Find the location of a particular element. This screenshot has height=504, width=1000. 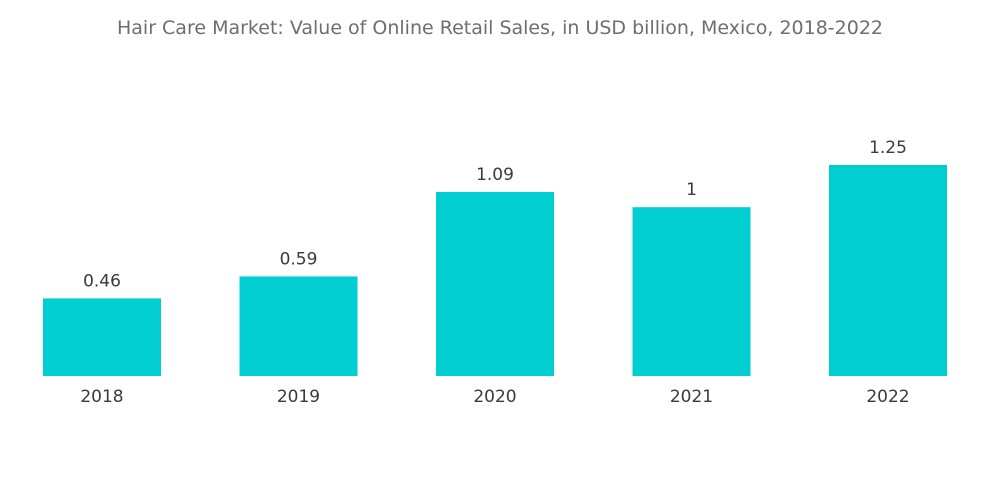

bar-2022 is located at coordinates (888, 270).